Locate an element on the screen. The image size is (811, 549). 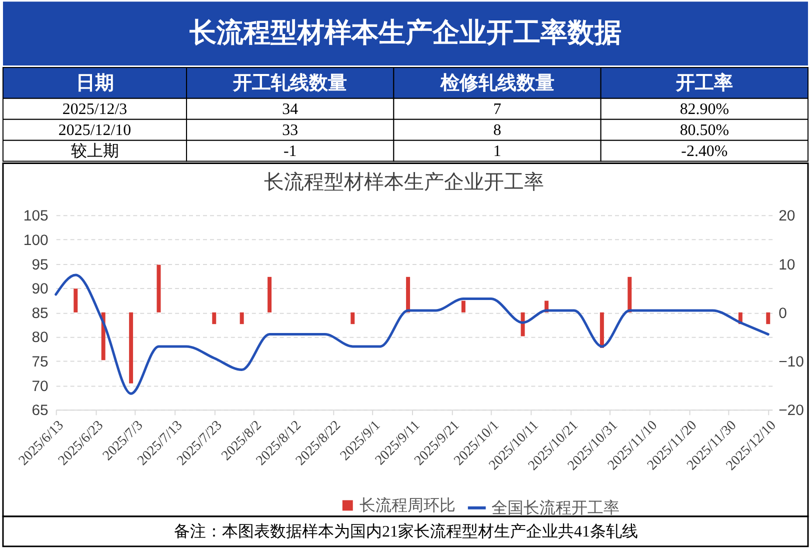
text: 长流程型材样本生产企业开工率数据 is located at coordinates (405, 33).